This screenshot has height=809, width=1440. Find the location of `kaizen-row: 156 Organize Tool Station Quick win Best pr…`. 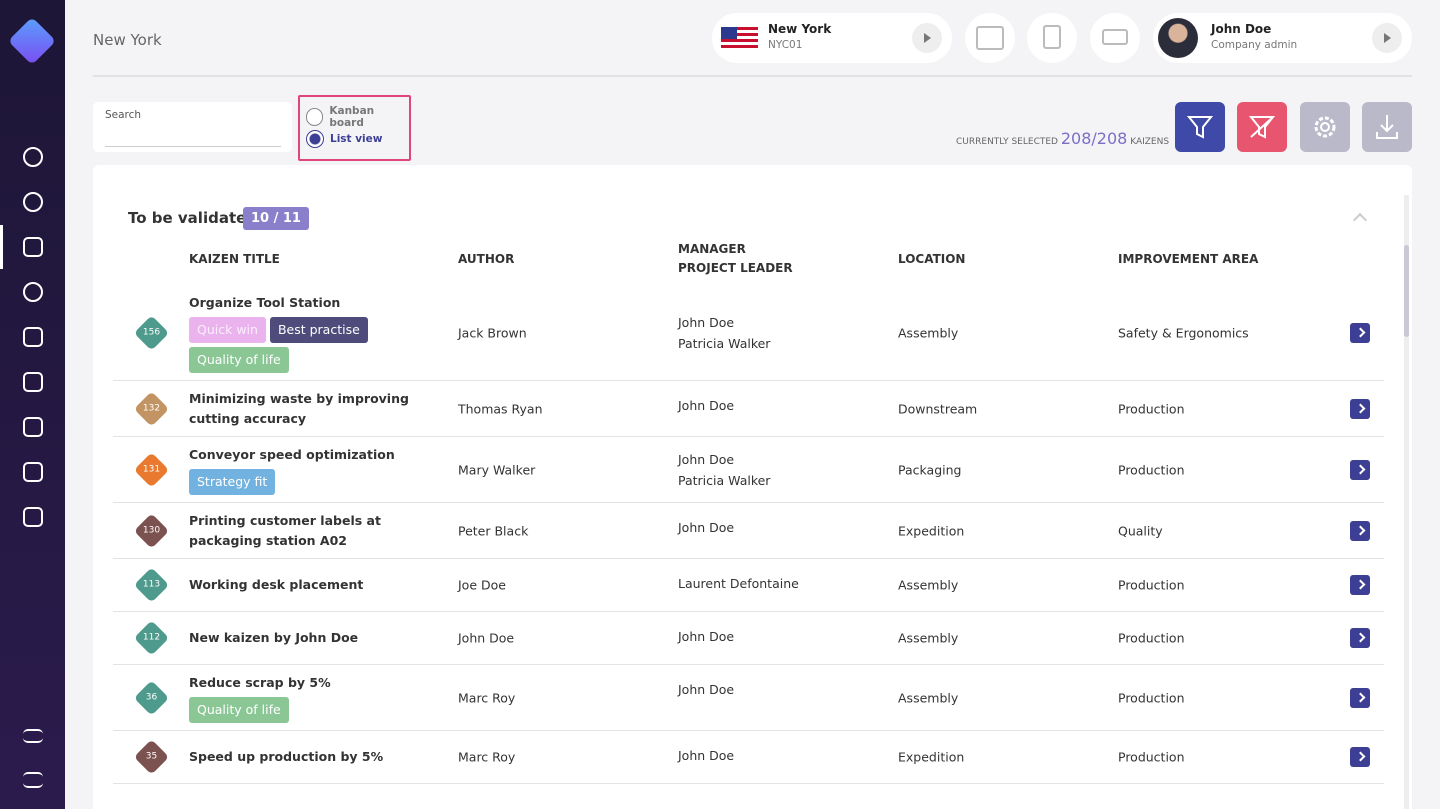

kaizen-row: 156 Organize Tool Station Quick win Best pr… is located at coordinates (748, 333).